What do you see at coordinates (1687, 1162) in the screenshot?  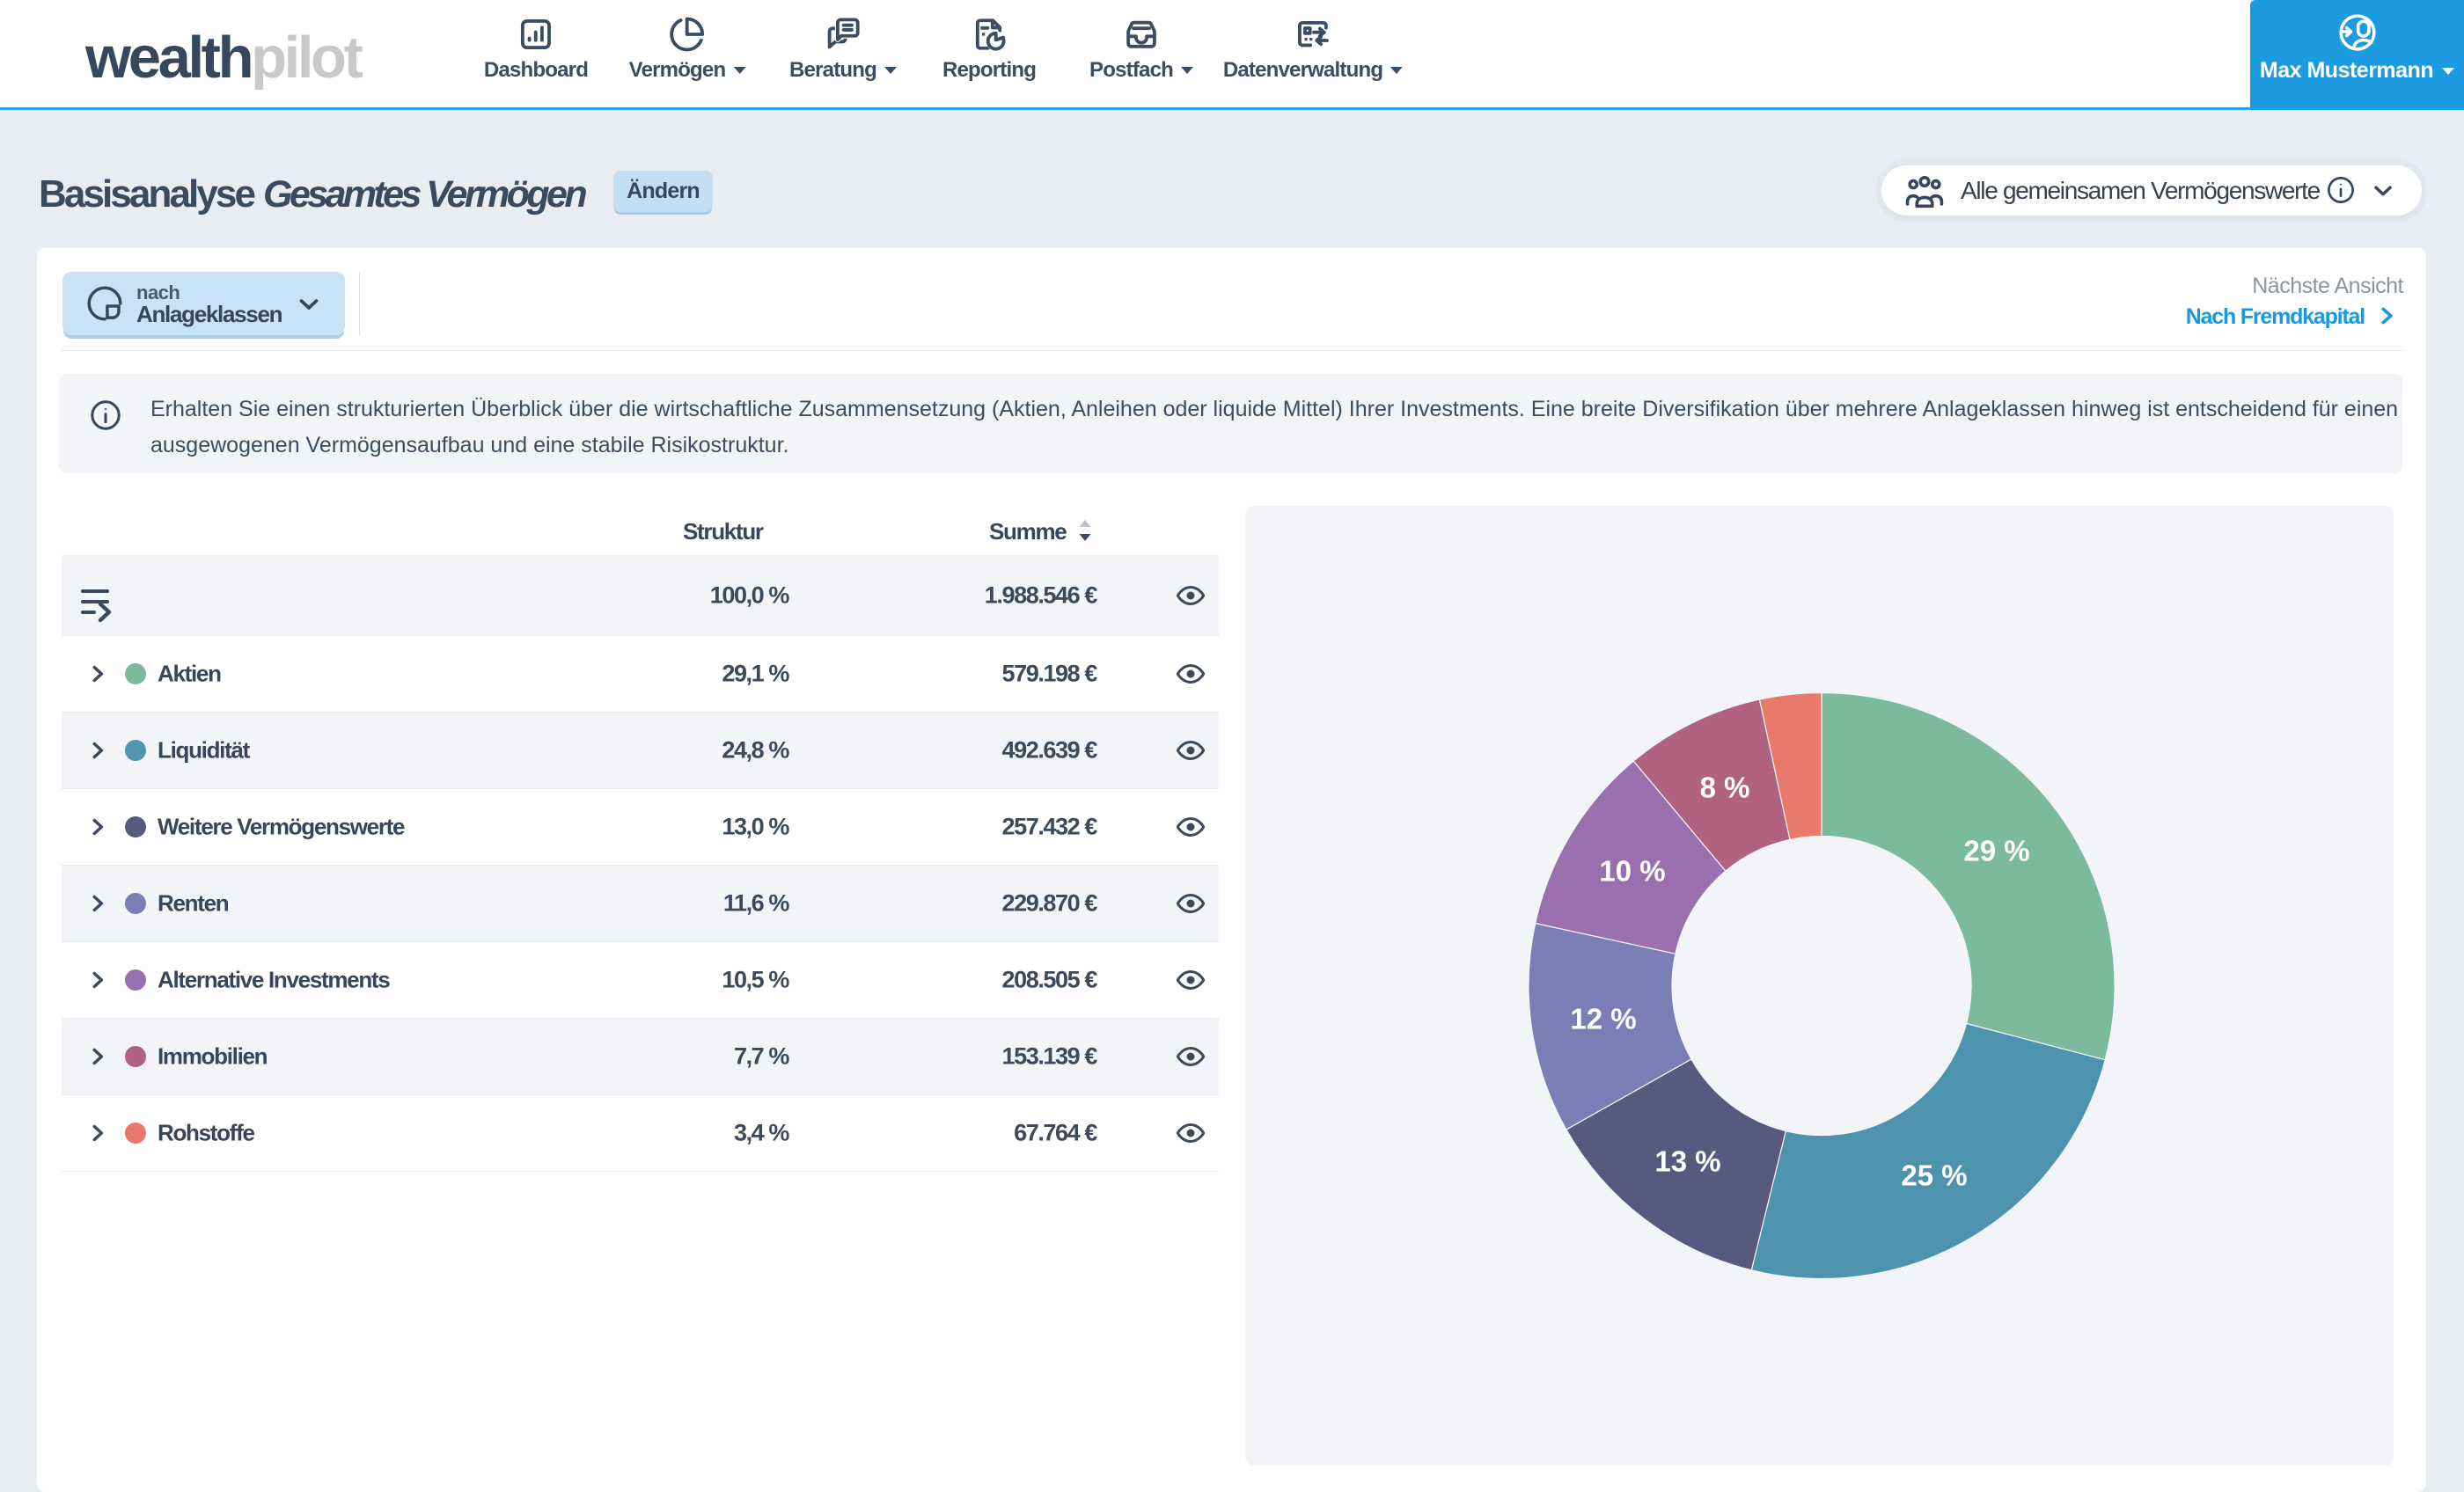 I see `svg-text: 13 %` at bounding box center [1687, 1162].